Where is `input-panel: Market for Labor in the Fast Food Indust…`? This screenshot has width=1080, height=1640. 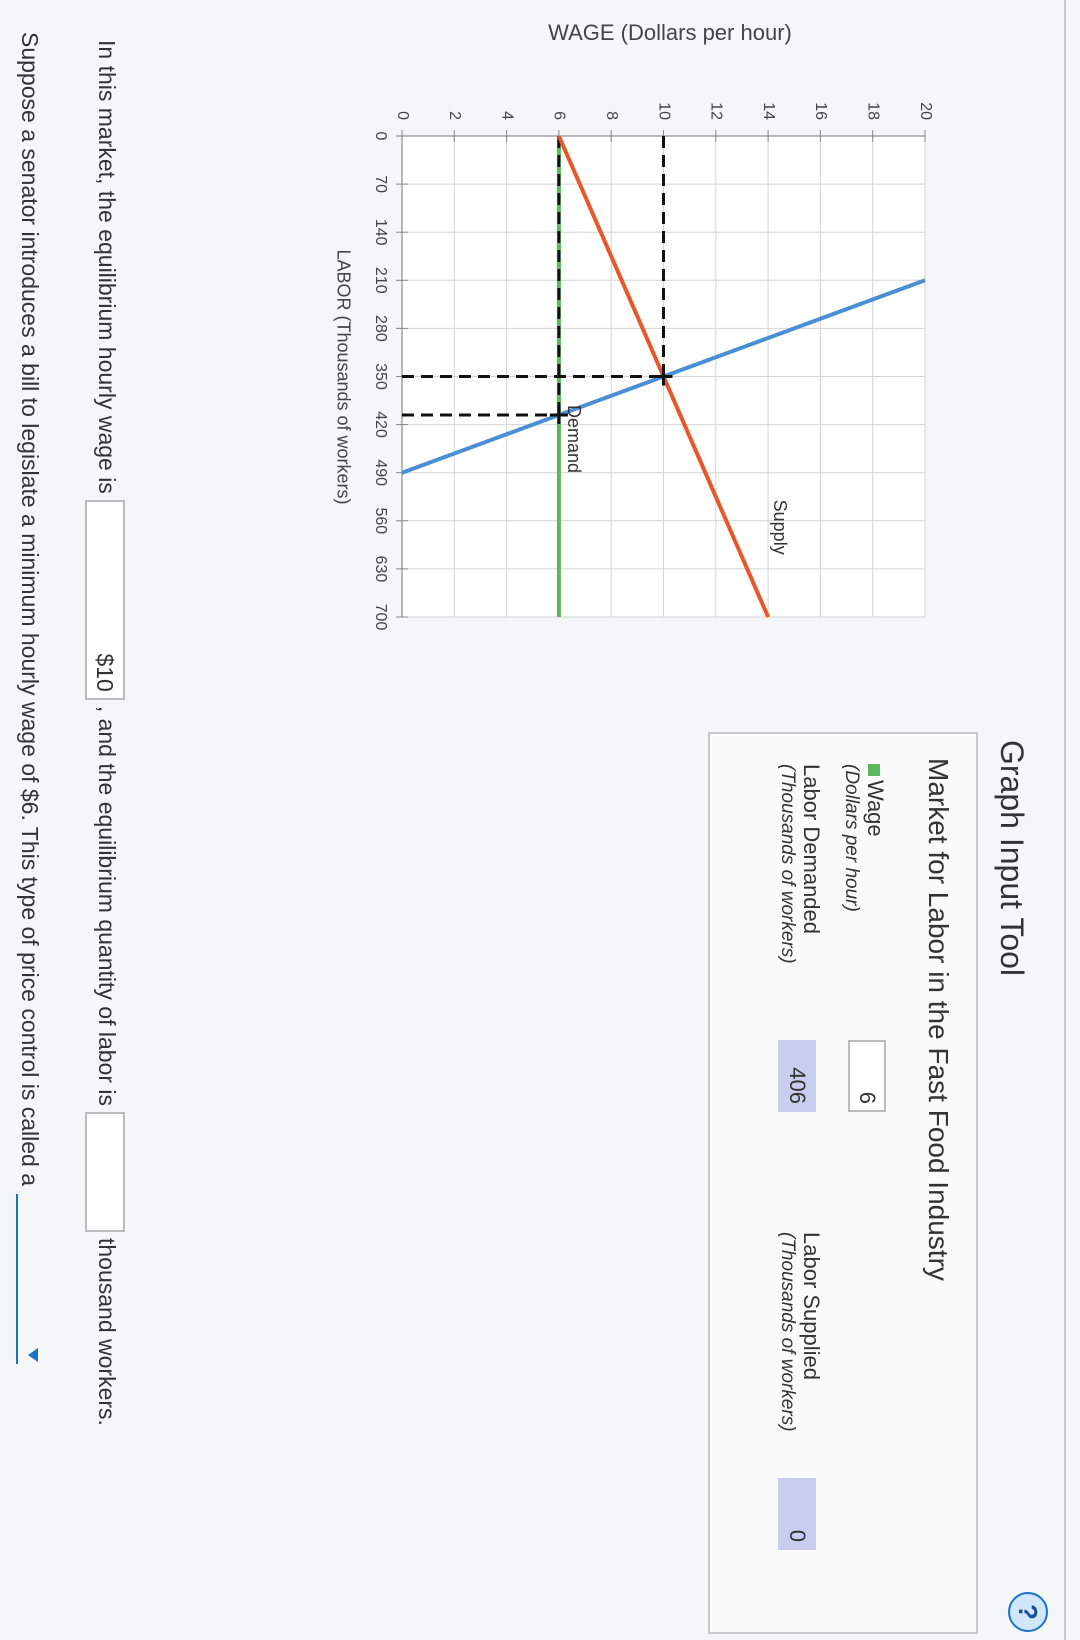 input-panel: Market for Labor in the Fast Food Indust… is located at coordinates (843, 1183).